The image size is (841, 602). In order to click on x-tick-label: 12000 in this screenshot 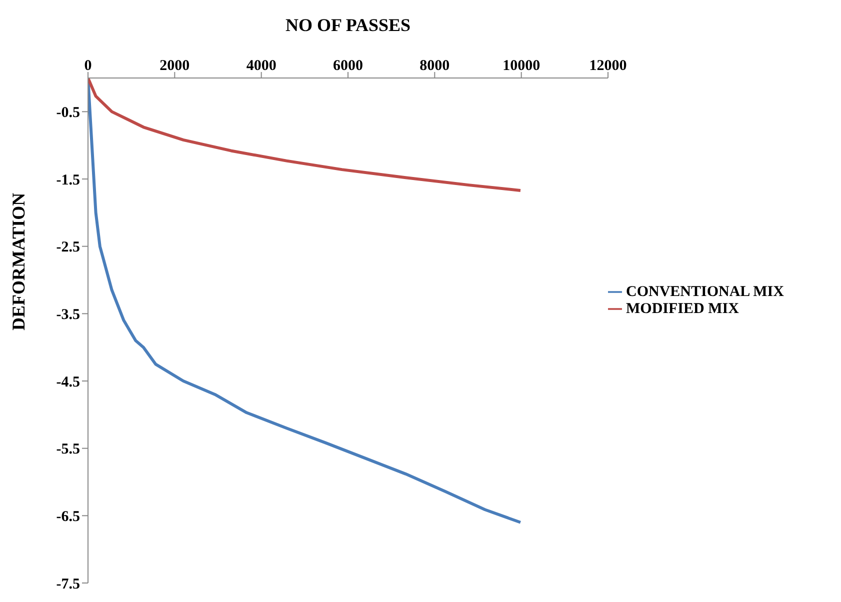, I will do `click(608, 66)`.